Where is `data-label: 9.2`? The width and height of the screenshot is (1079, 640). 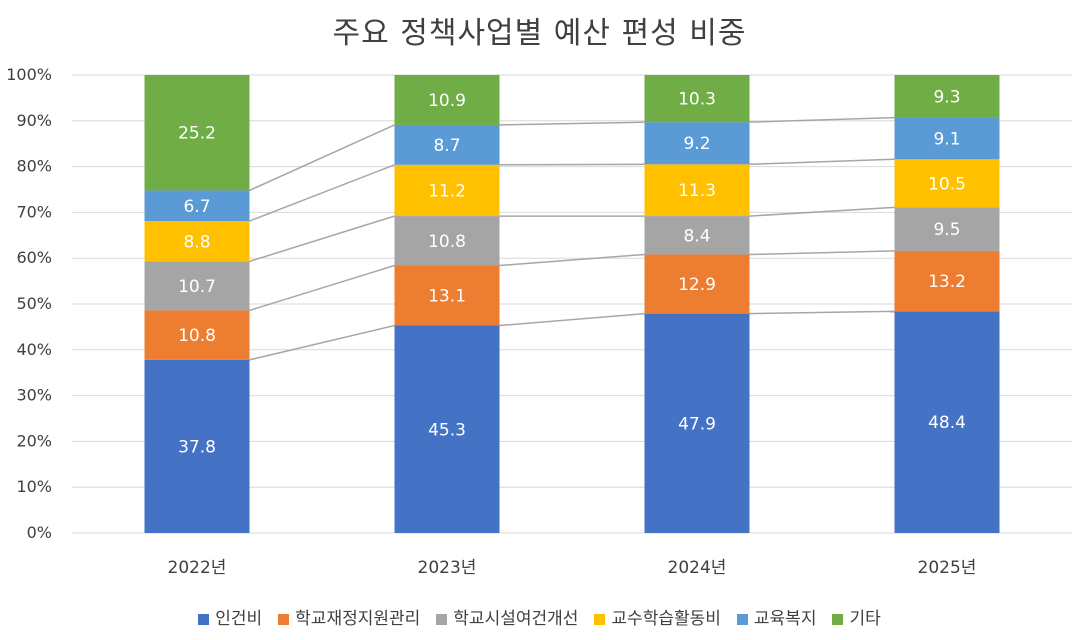
data-label: 9.2 is located at coordinates (696, 144).